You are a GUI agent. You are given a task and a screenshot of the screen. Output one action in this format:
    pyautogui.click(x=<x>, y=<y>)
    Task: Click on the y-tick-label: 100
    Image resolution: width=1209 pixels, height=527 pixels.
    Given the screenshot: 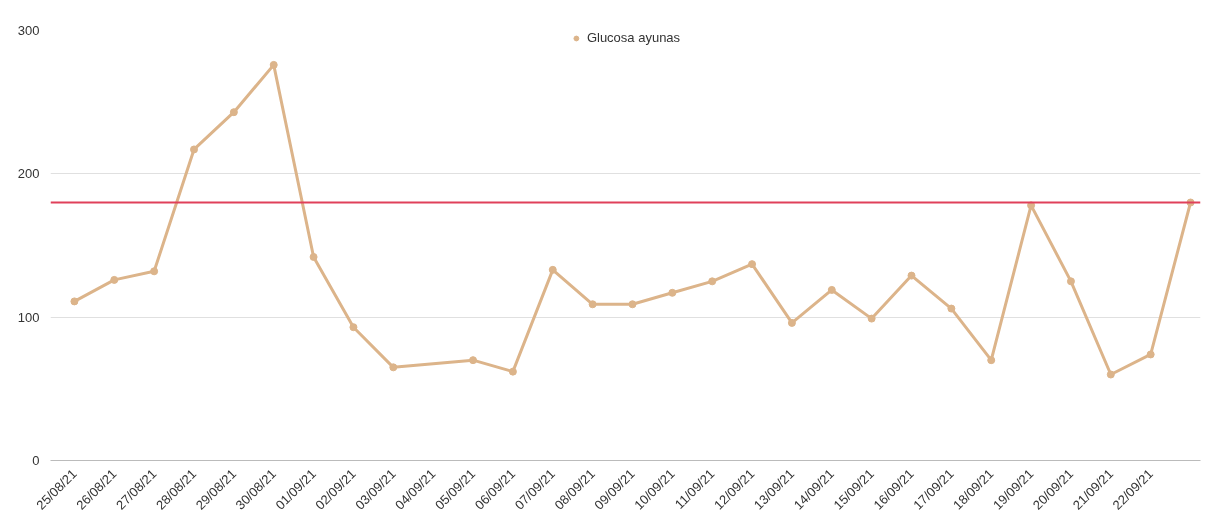 What is the action you would take?
    pyautogui.click(x=28, y=317)
    